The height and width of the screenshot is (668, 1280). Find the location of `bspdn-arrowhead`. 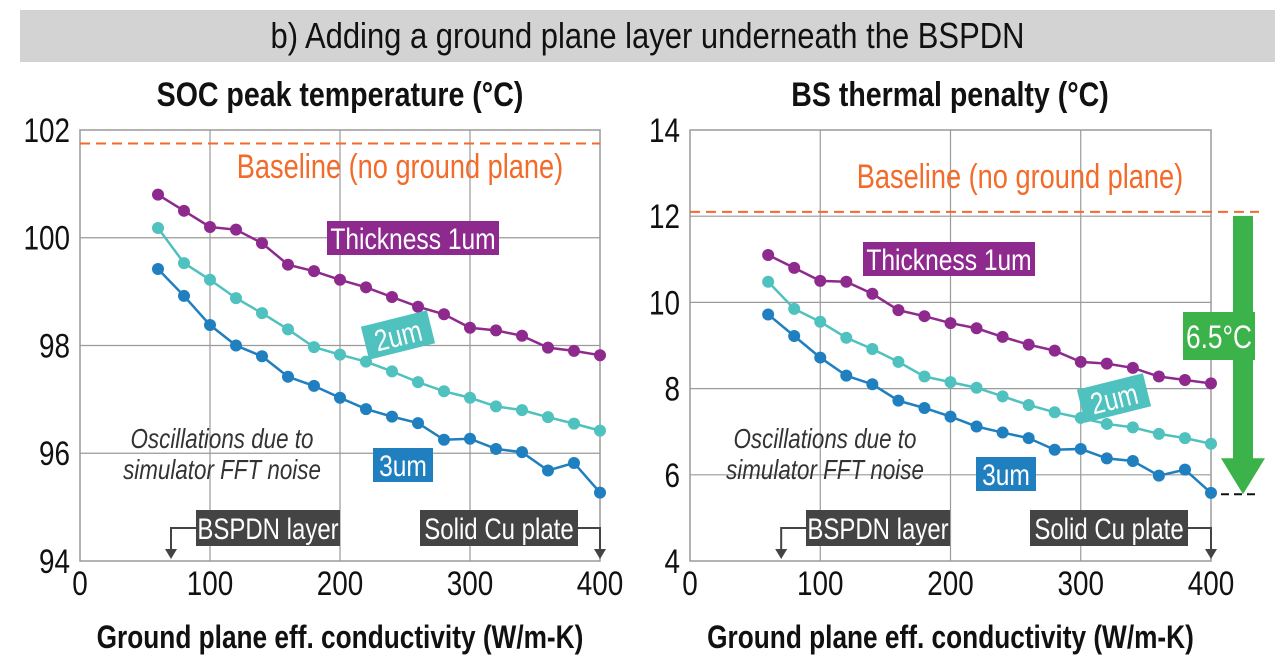

bspdn-arrowhead is located at coordinates (781, 554).